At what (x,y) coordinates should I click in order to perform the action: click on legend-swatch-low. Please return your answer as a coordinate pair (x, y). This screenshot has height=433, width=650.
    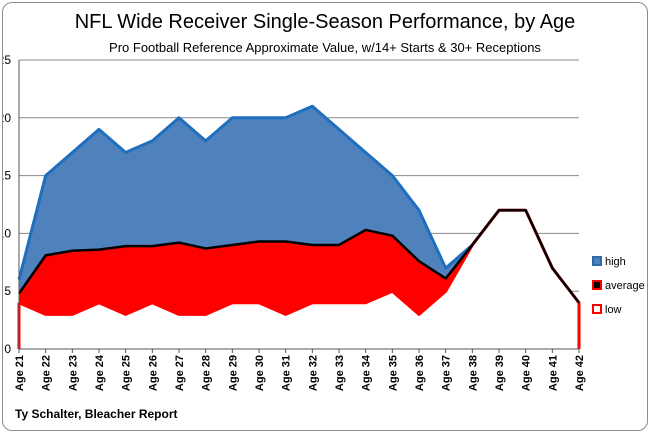
    Looking at the image, I should click on (597, 309).